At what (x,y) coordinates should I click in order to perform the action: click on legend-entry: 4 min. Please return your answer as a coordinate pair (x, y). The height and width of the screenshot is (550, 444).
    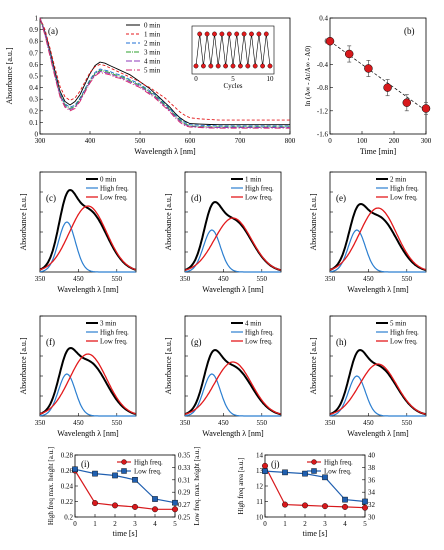
    Looking at the image, I should click on (253, 324).